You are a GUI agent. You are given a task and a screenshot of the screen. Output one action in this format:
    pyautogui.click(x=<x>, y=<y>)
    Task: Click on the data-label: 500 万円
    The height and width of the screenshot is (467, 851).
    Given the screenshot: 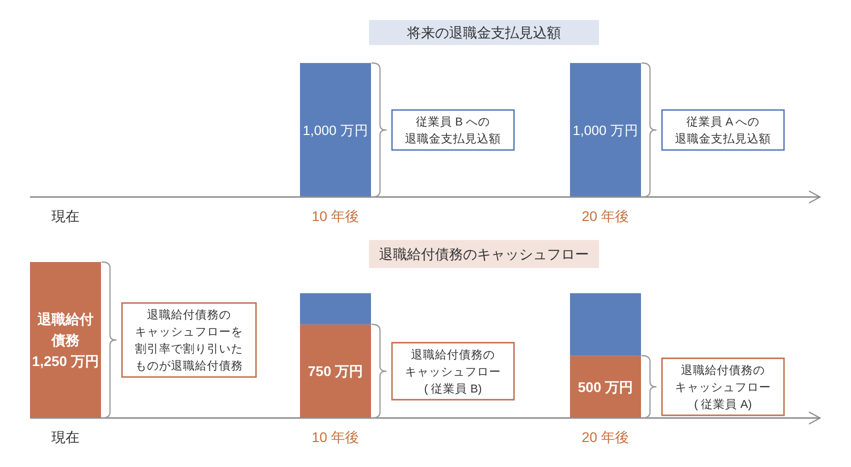 What is the action you would take?
    pyautogui.click(x=606, y=386)
    